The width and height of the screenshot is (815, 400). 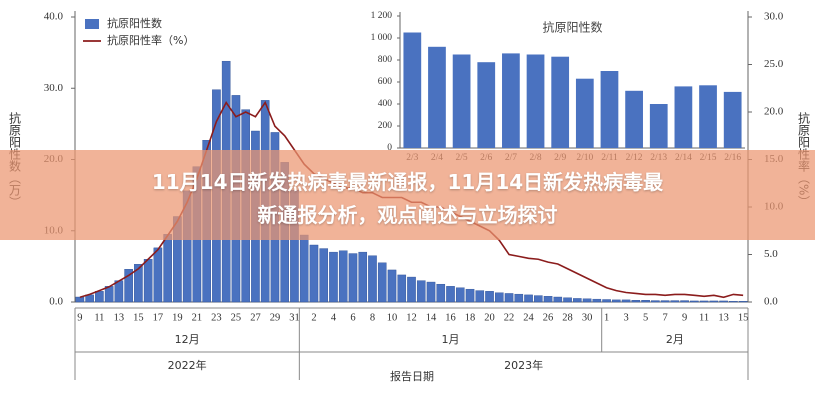 I want to click on x-tick-label: 31, so click(x=294, y=317).